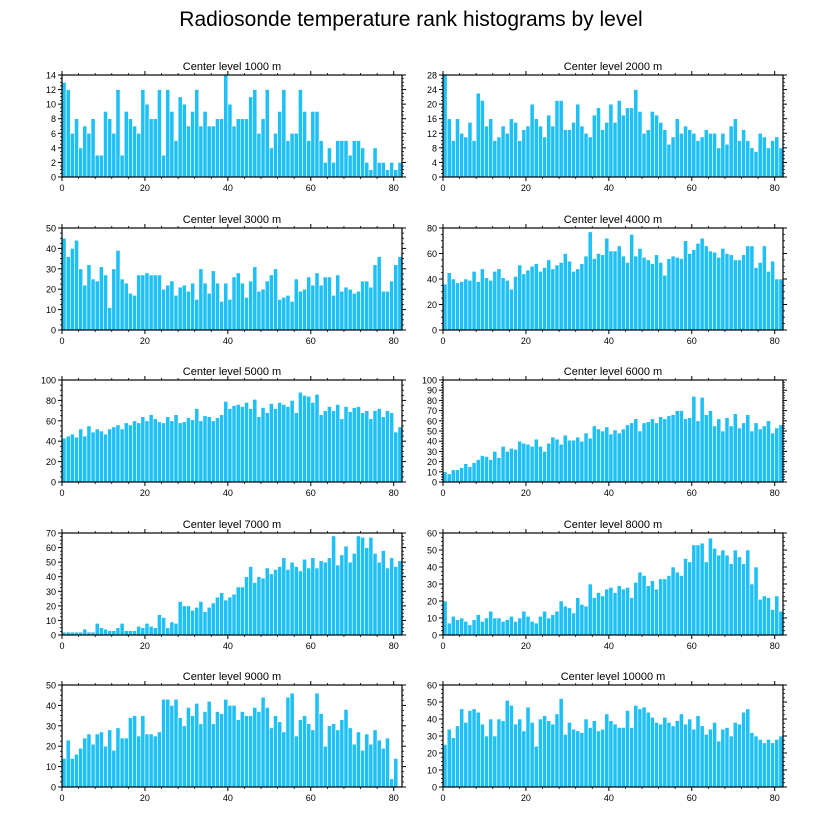 This screenshot has width=822, height=824. I want to click on y-tick-label: 50, so click(432, 703).